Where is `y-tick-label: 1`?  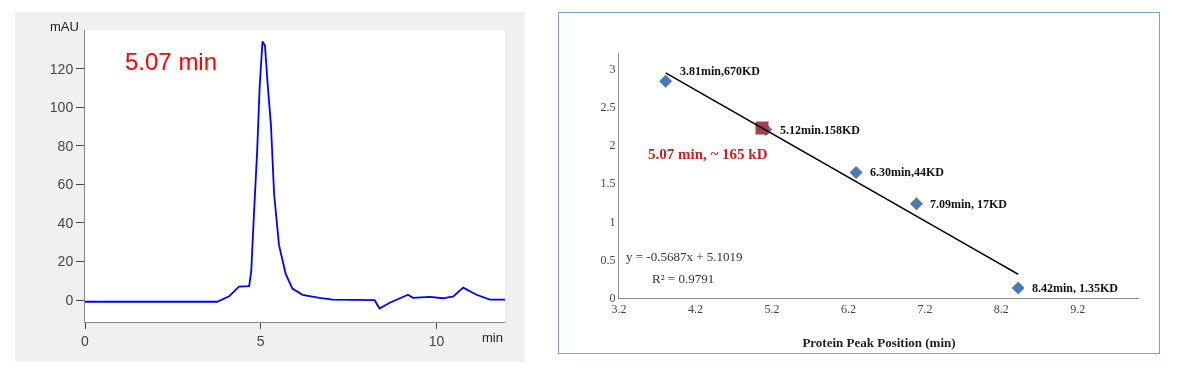
y-tick-label: 1 is located at coordinates (612, 221).